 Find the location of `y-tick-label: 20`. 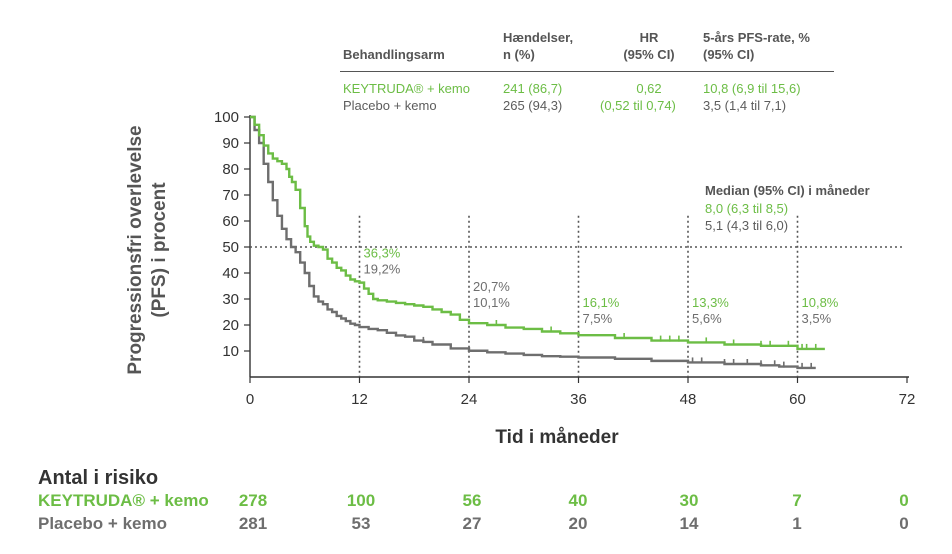

y-tick-label: 20 is located at coordinates (230, 325).